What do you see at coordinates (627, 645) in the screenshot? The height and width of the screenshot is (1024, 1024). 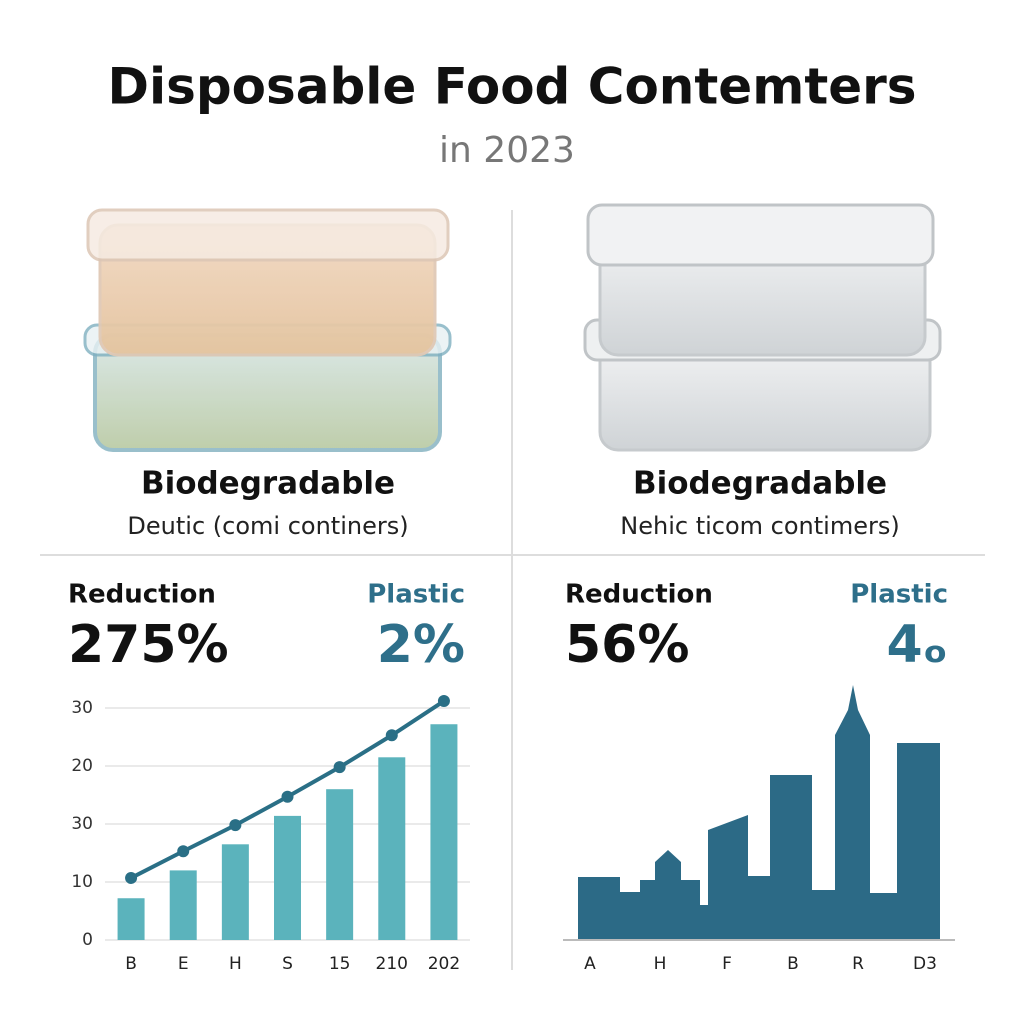 I see `stat-value: 56%` at bounding box center [627, 645].